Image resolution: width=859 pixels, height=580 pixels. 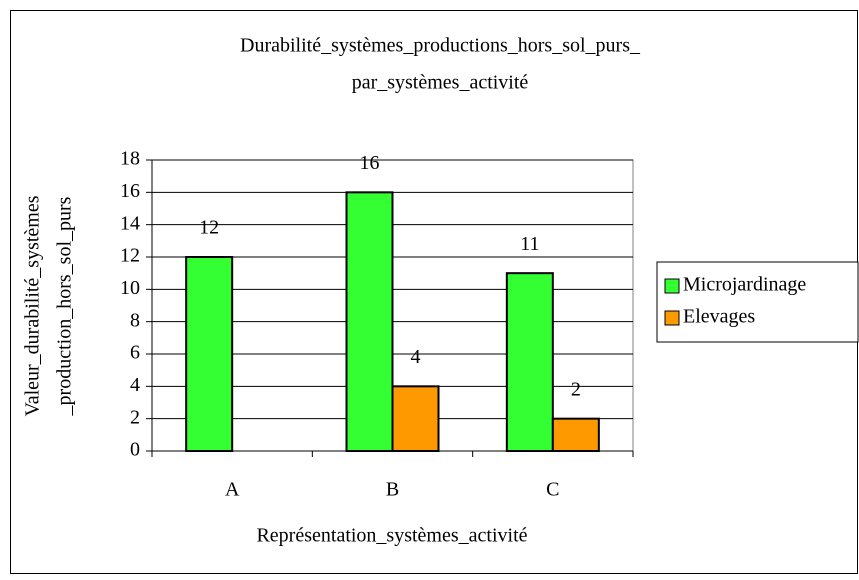 What do you see at coordinates (135, 417) in the screenshot?
I see `y-tick-label: 2` at bounding box center [135, 417].